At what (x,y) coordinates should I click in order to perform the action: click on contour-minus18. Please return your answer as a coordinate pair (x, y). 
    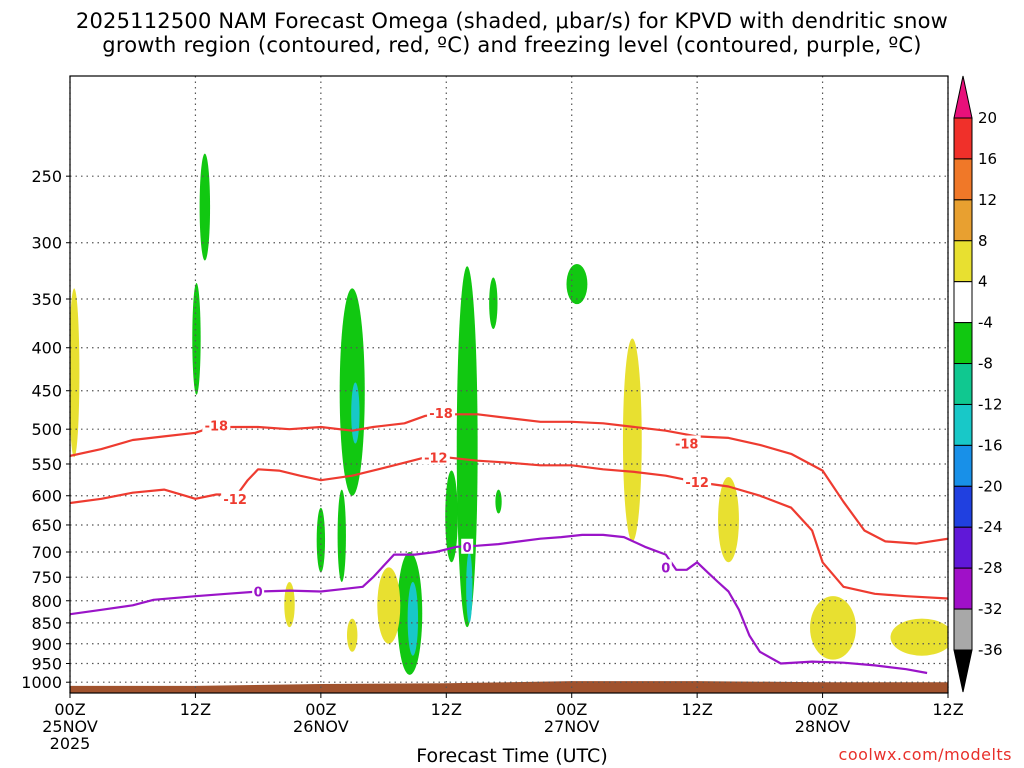
    Looking at the image, I should click on (509, 479).